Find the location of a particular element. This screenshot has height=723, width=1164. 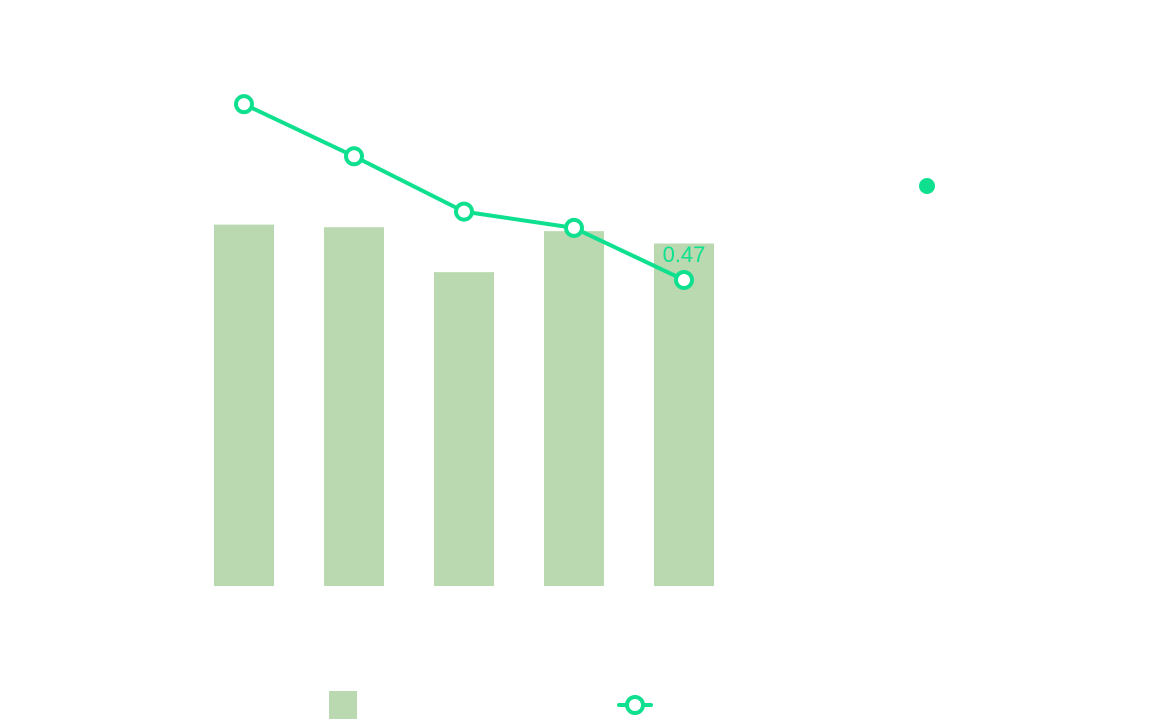

line-points is located at coordinates (464, 192).